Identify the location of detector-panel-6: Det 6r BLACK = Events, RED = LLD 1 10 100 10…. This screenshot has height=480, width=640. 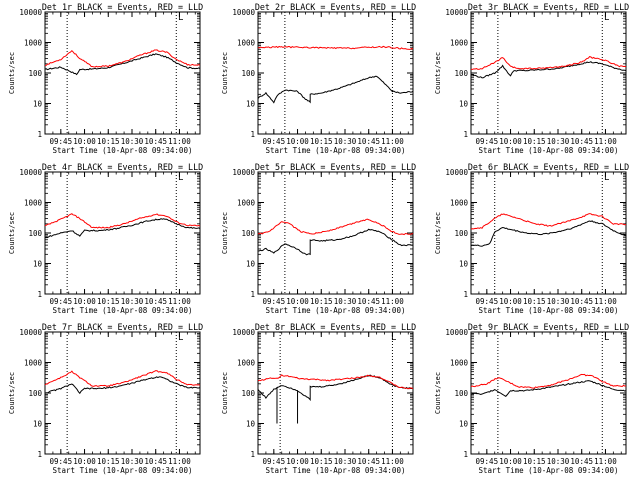
(531, 238).